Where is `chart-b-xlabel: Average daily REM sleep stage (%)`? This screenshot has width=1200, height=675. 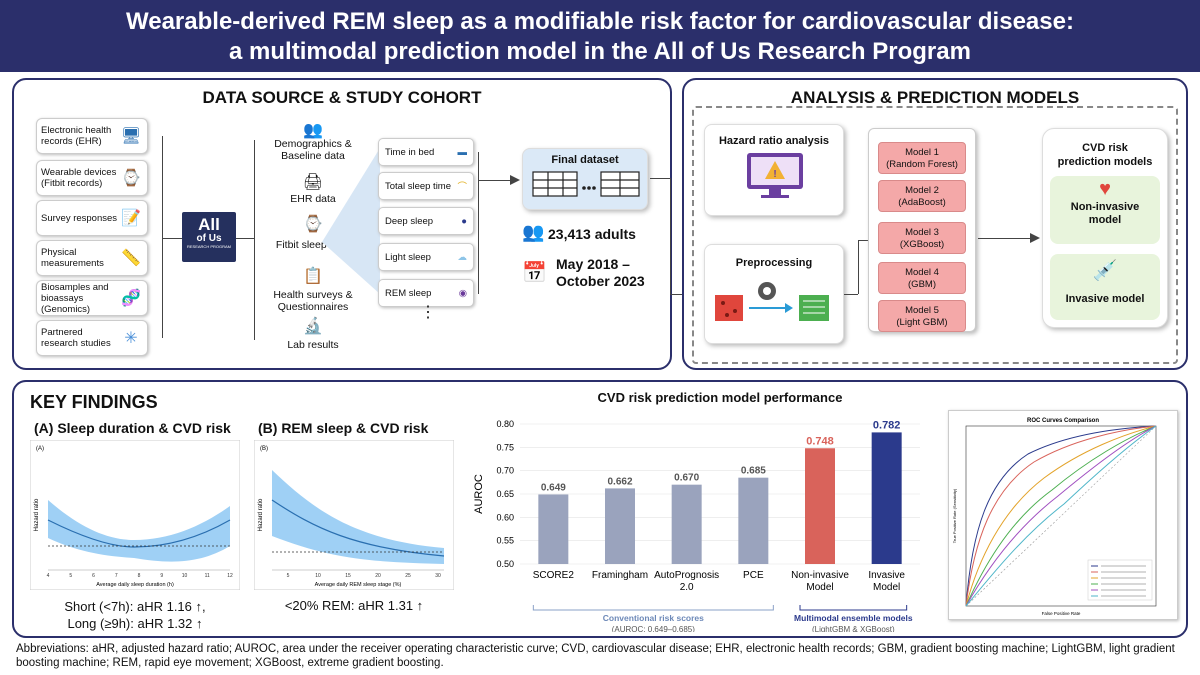 chart-b-xlabel: Average daily REM sleep stage (%) is located at coordinates (358, 585).